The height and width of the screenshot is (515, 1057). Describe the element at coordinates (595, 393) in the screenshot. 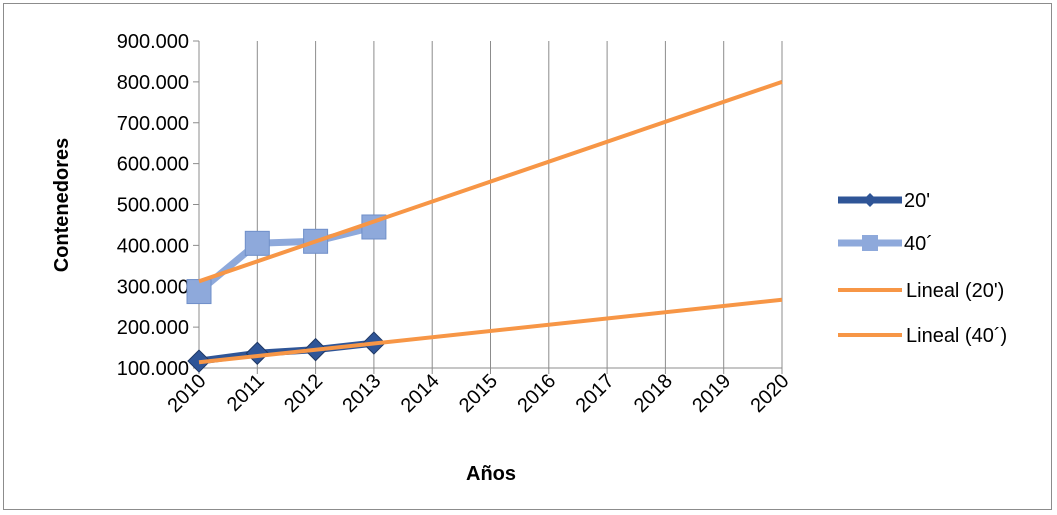

I see `x-tick-label: 2017` at that location.